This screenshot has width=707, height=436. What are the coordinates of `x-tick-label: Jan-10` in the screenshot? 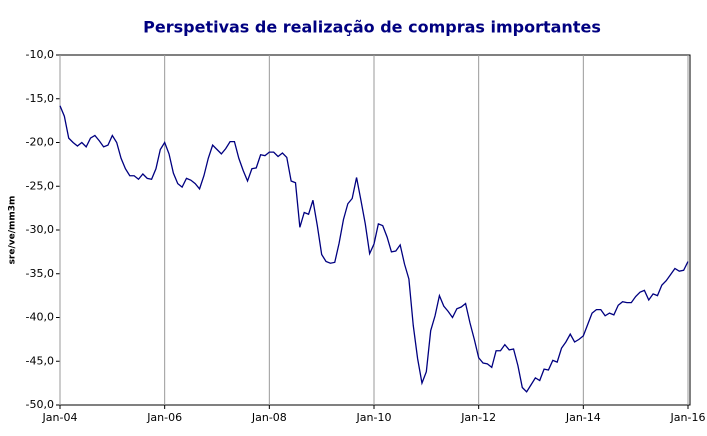 It's located at (374, 417).